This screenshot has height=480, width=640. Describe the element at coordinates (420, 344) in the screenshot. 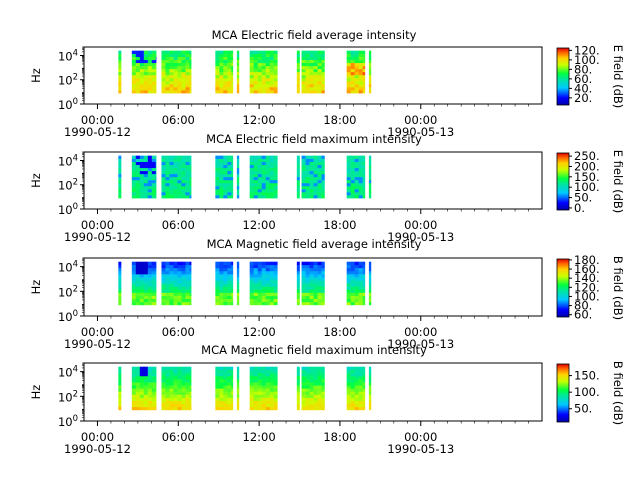

I see `date-label: 1990-05-13` at that location.